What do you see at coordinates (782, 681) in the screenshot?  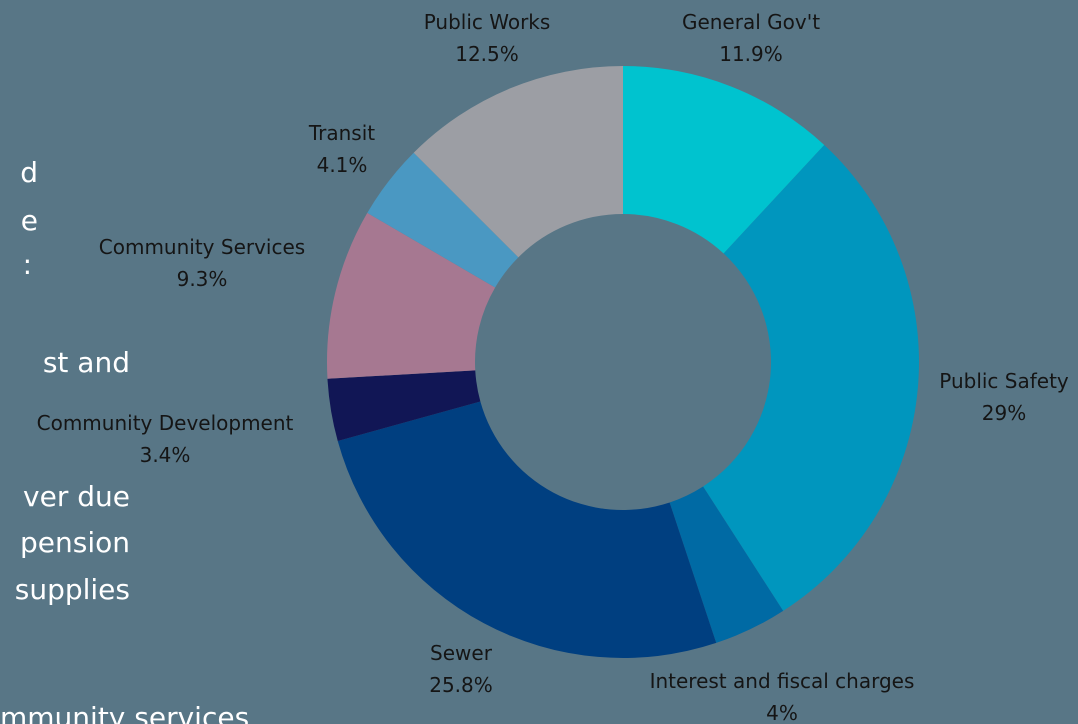 I see `slice-label: Interest and fiscal charges` at bounding box center [782, 681].